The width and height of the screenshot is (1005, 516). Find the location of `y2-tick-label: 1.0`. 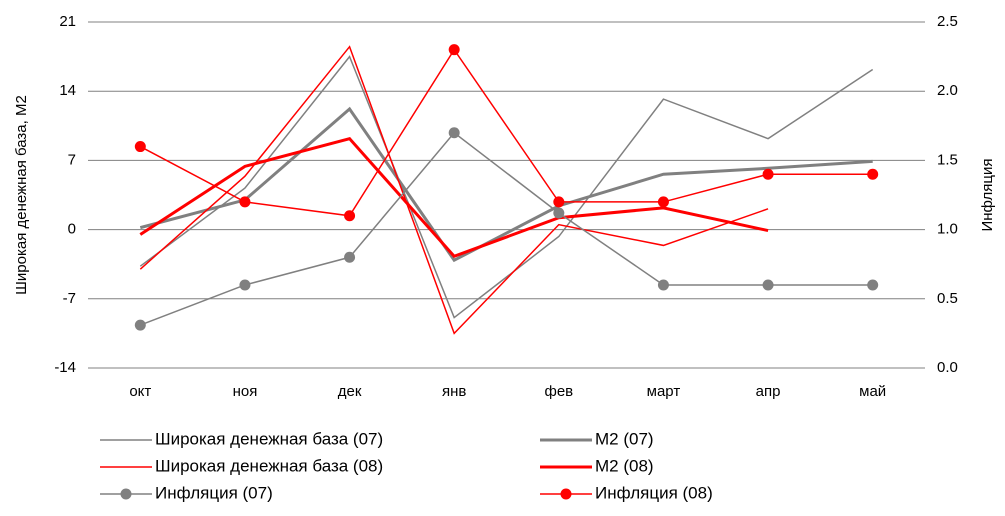

y2-tick-label: 1.0 is located at coordinates (947, 229).